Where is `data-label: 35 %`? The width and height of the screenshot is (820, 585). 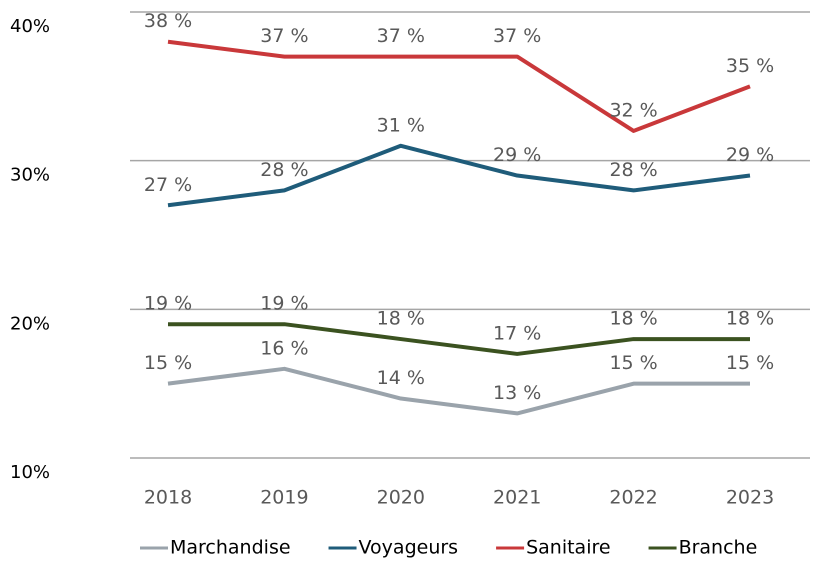 data-label: 35 % is located at coordinates (750, 66).